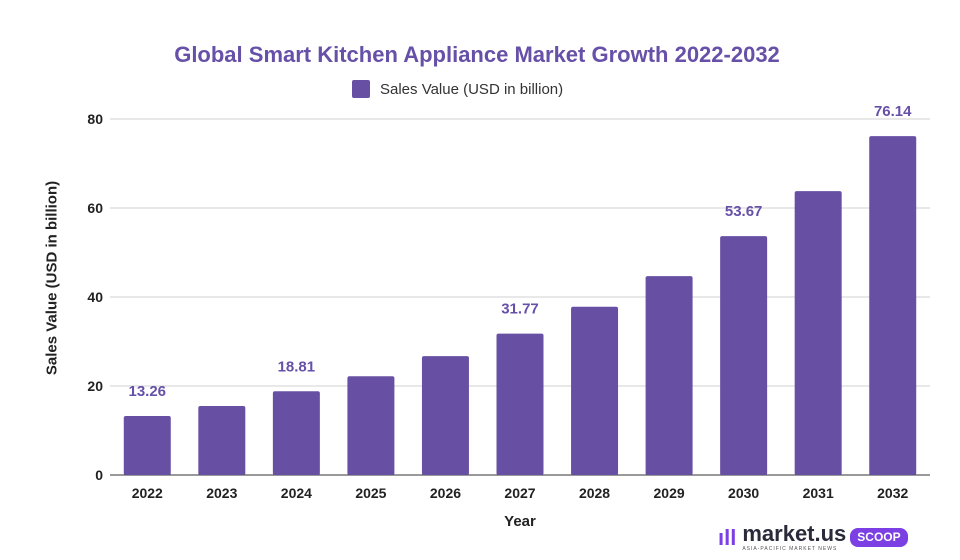 Image resolution: width=960 pixels, height=560 pixels. What do you see at coordinates (147, 445) in the screenshot?
I see `bar-2022` at bounding box center [147, 445].